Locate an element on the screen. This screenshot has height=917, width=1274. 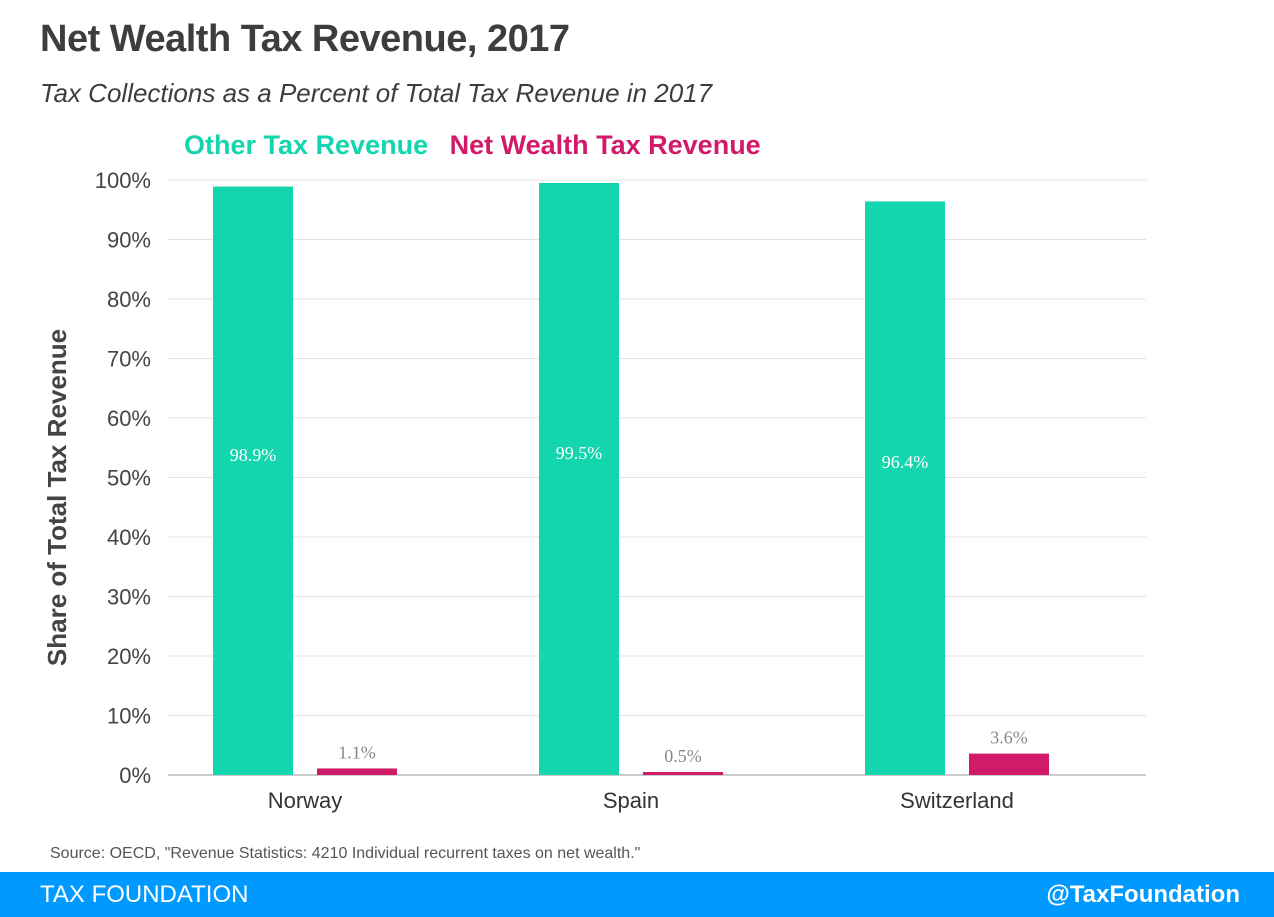
data-label: 0.5% is located at coordinates (683, 756).